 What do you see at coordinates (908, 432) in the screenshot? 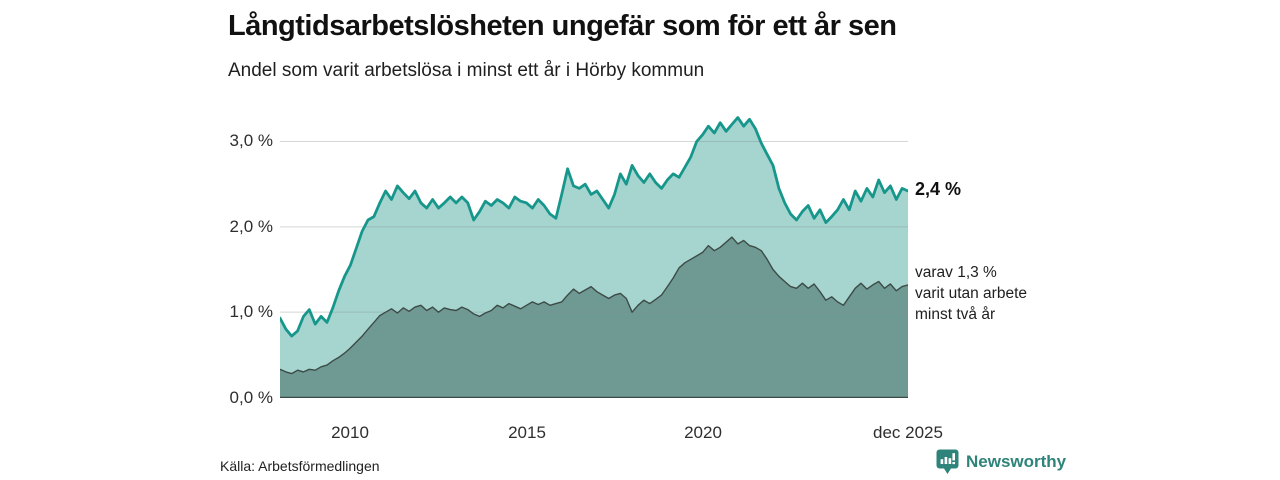
I see `x-axis-label-dec2025: dec 2025` at bounding box center [908, 432].